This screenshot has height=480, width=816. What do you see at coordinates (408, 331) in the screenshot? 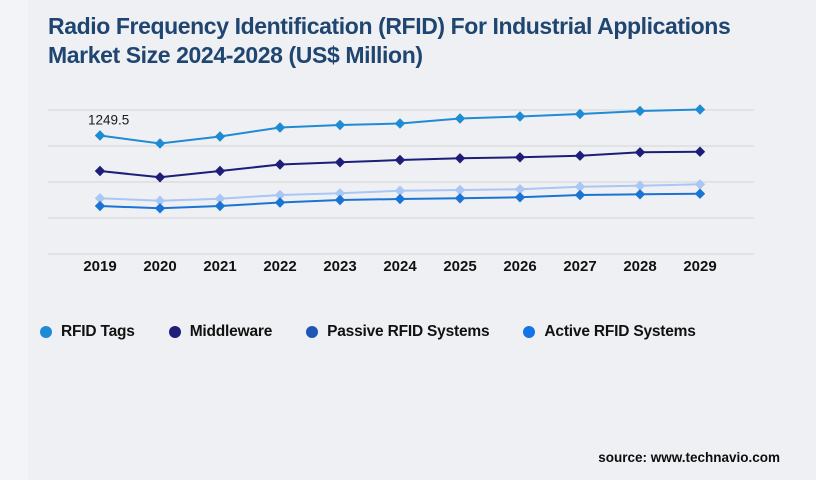
I see `legend-label: Passive RFID Systems` at bounding box center [408, 331].